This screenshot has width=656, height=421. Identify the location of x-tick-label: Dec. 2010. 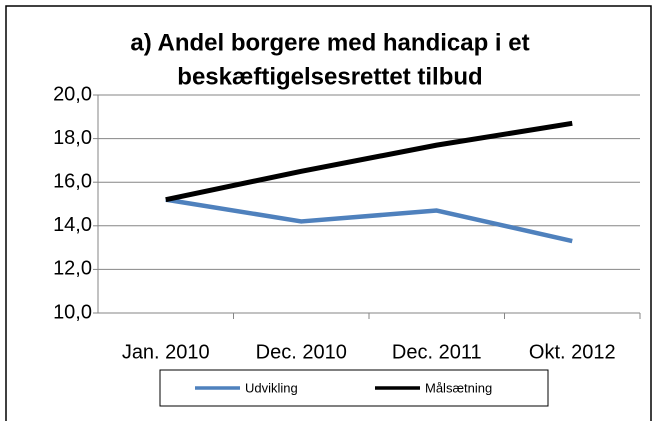
(301, 352).